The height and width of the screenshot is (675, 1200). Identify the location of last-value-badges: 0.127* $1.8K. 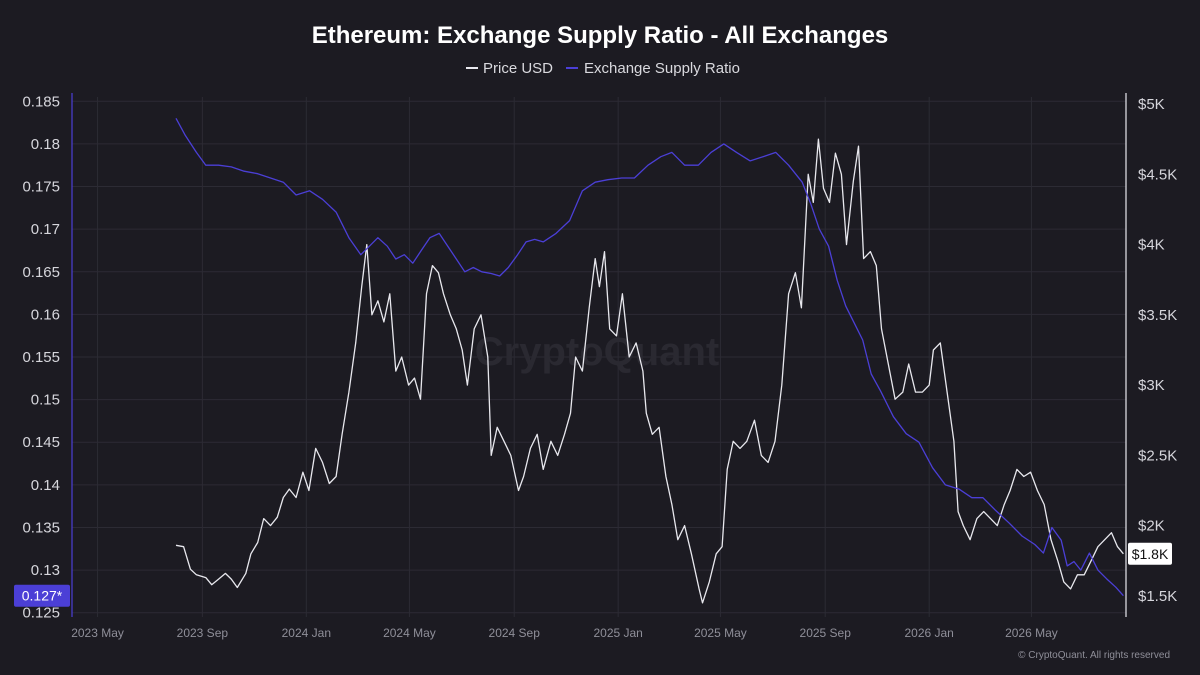
(593, 574).